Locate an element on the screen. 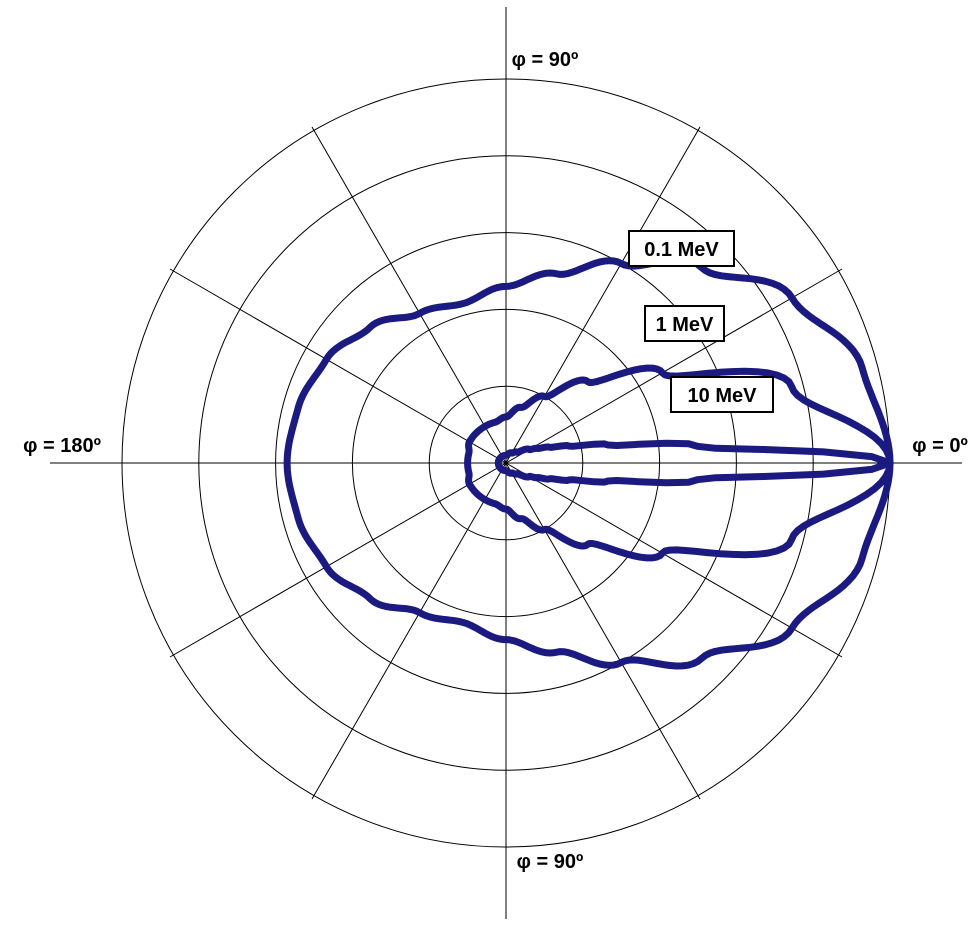  series-label-2: 10 MeV is located at coordinates (722, 394).